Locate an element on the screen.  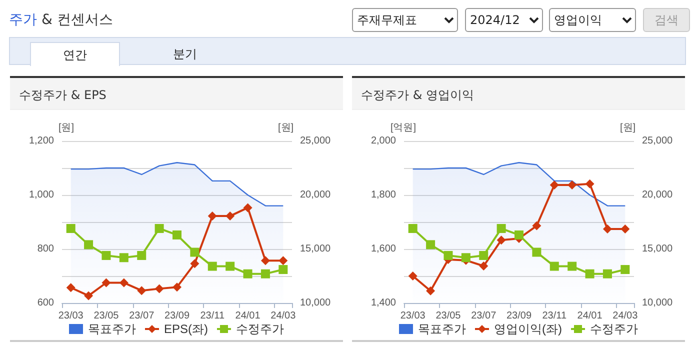
chart-title: 수정주가 & 영업이익 is located at coordinates (518, 94).